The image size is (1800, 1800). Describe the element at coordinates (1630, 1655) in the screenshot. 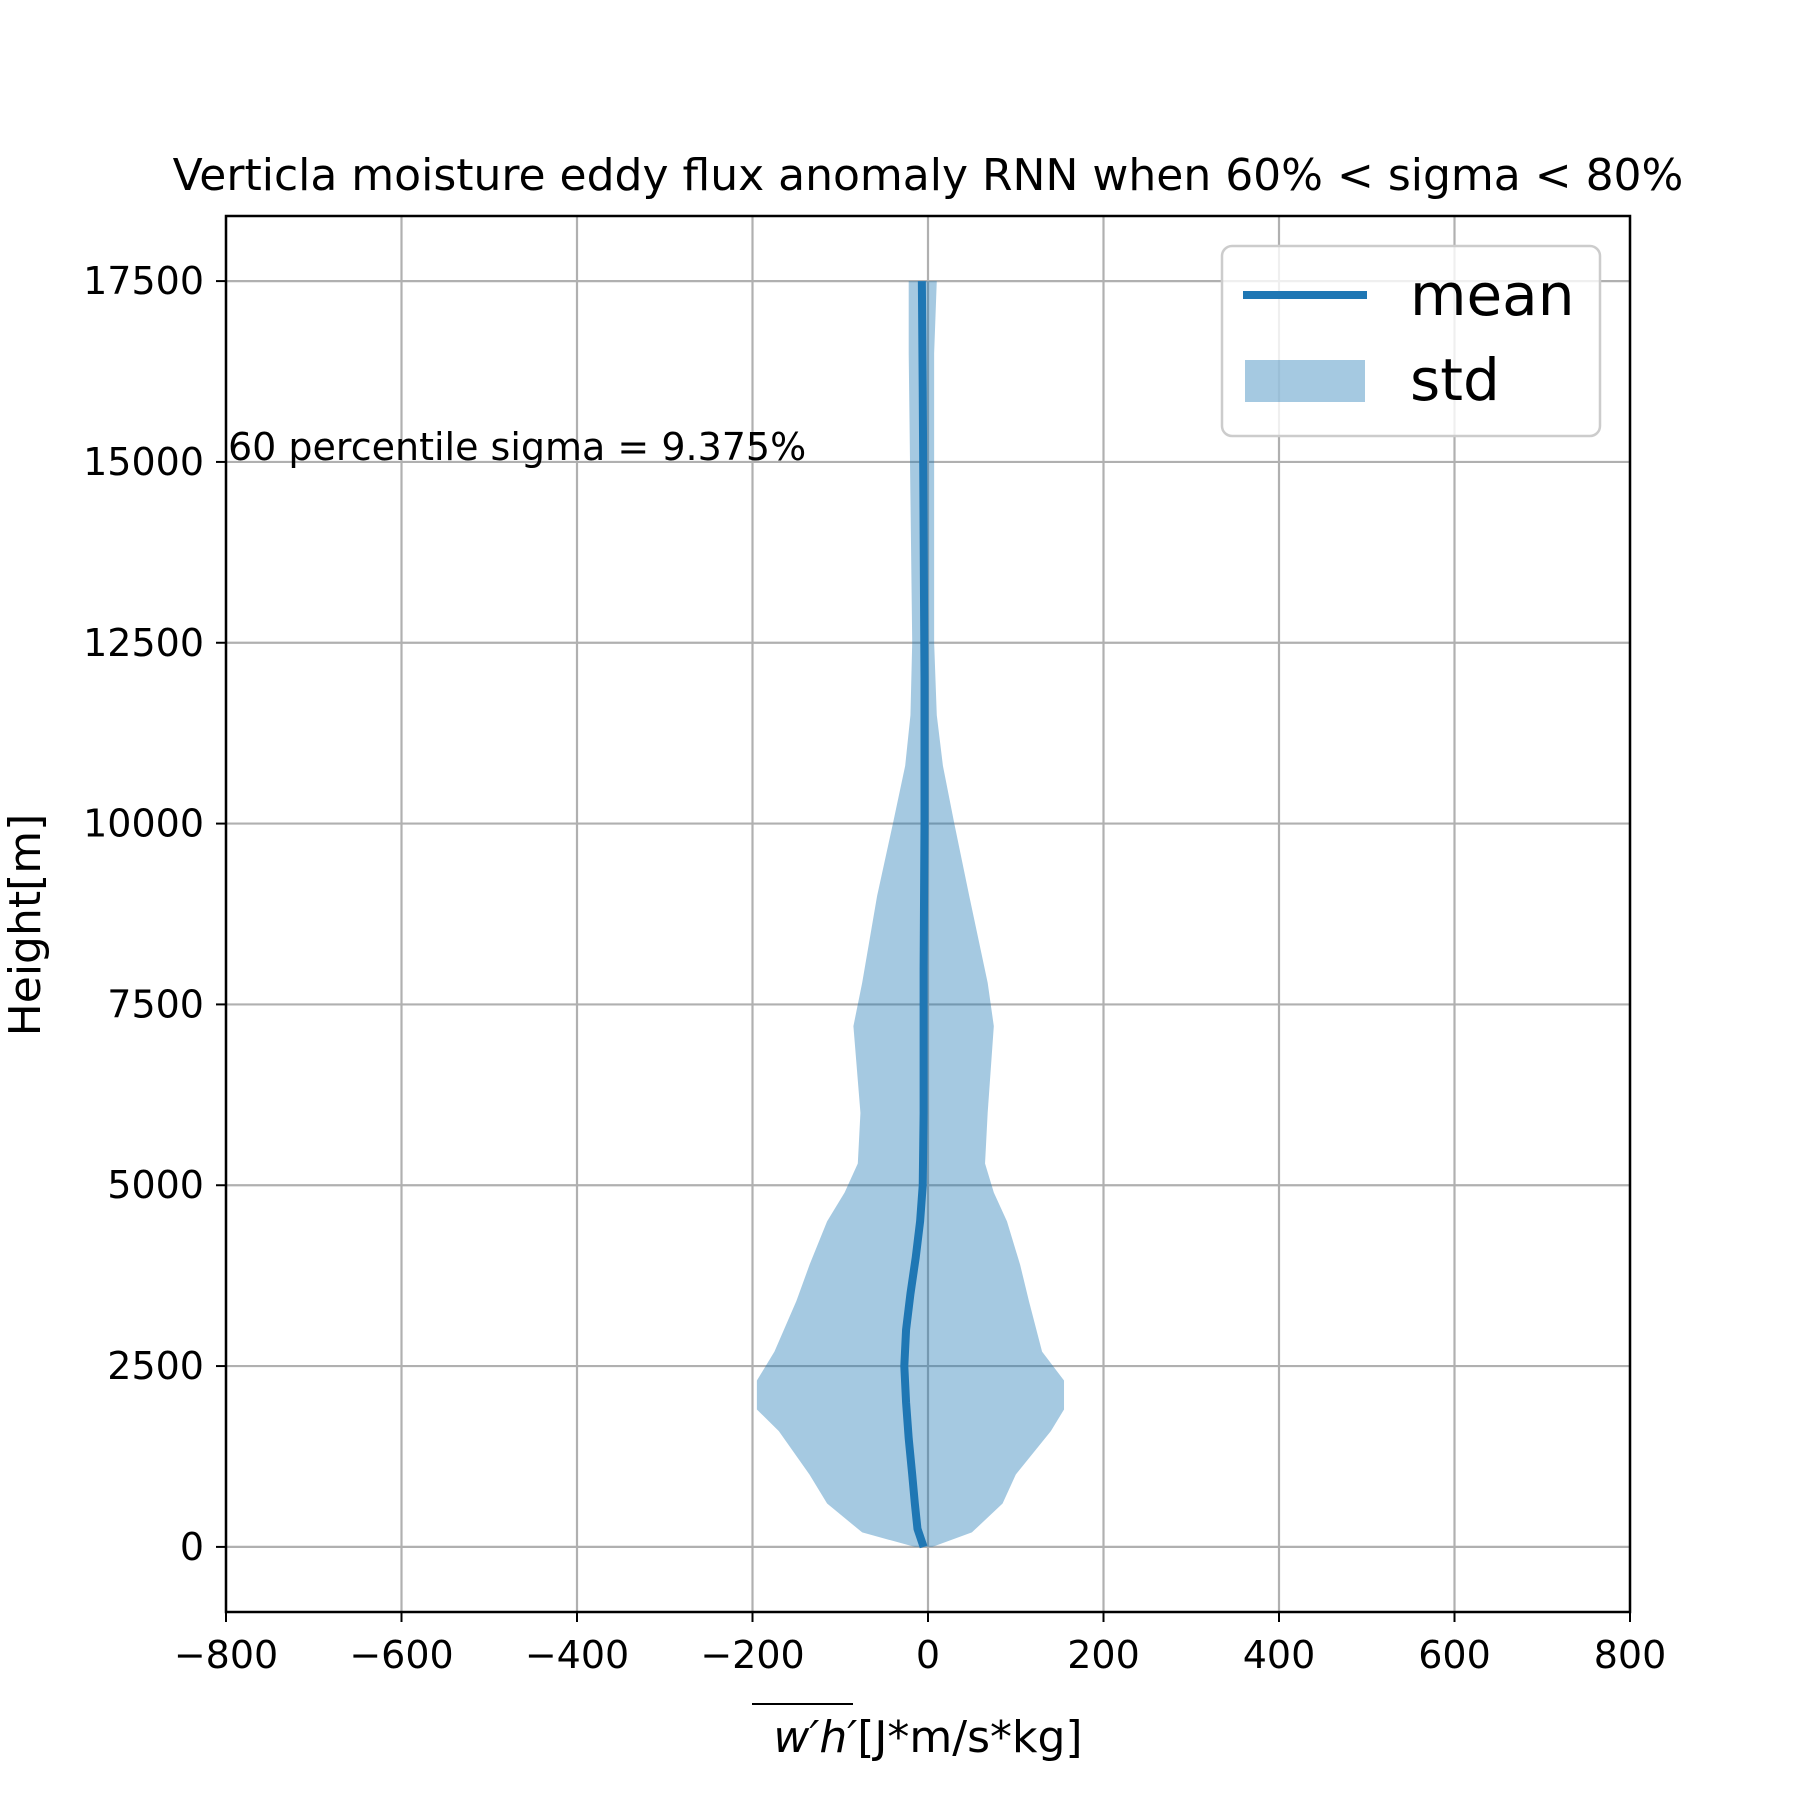

I see `x-tick-label: 800` at that location.